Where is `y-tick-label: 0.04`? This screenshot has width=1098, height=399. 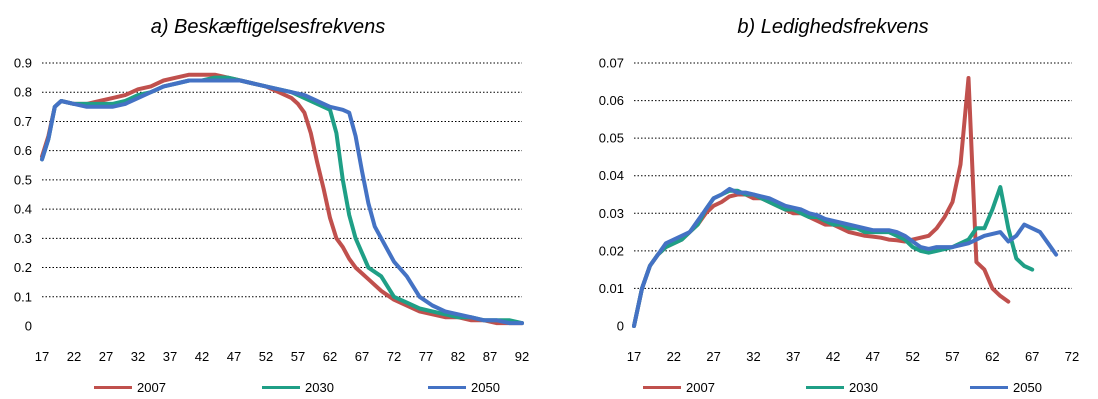
y-tick-label: 0.04 is located at coordinates (611, 175).